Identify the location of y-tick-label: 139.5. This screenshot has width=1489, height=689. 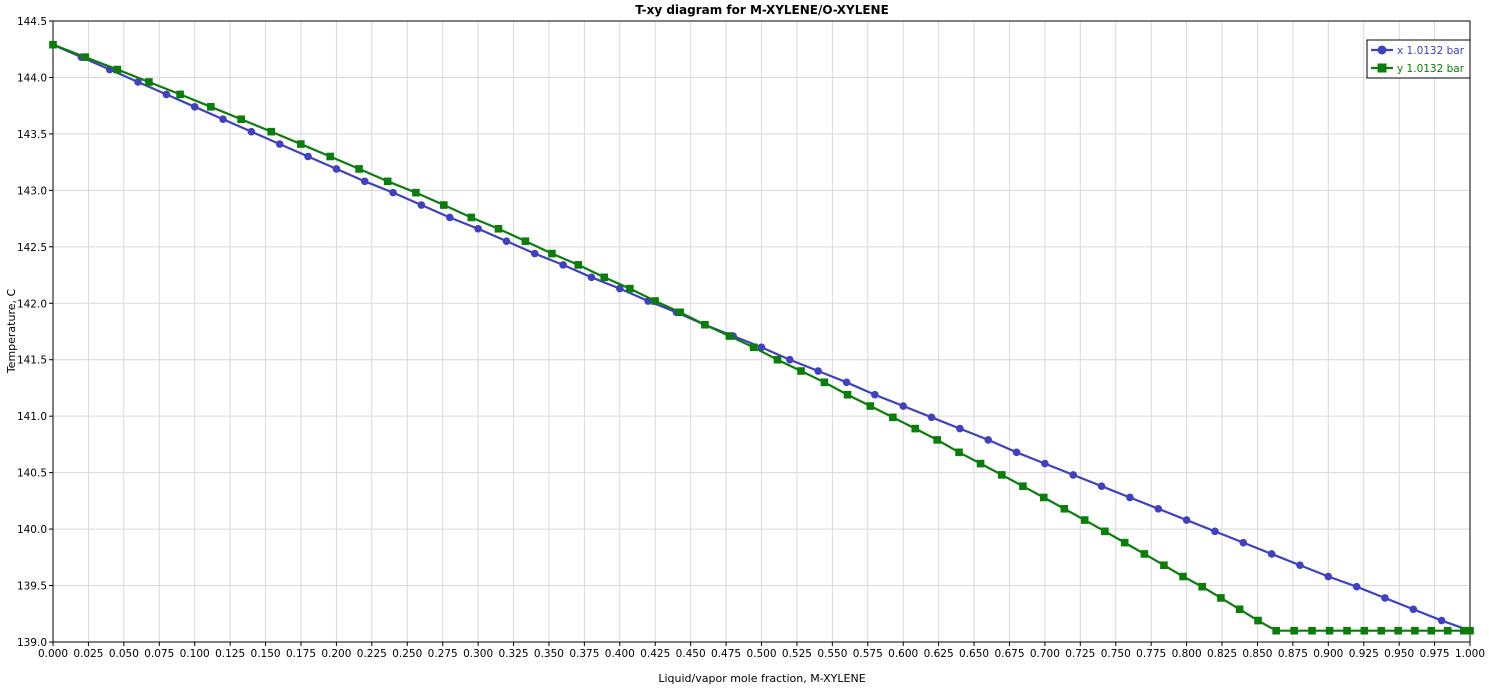
(32, 587).